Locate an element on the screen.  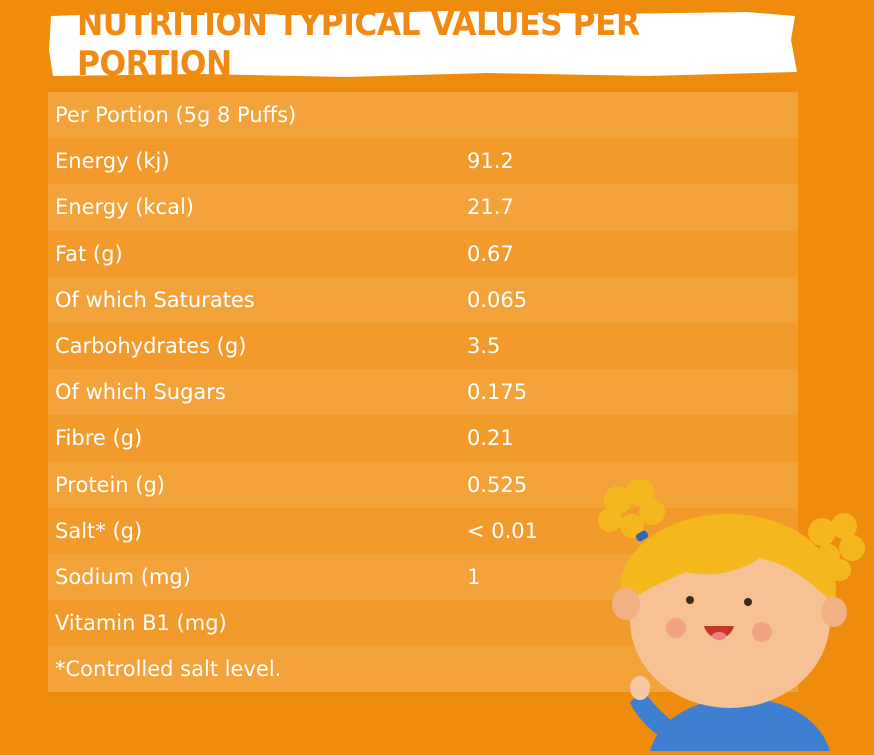
row-label: Fibre (g) is located at coordinates (99, 438).